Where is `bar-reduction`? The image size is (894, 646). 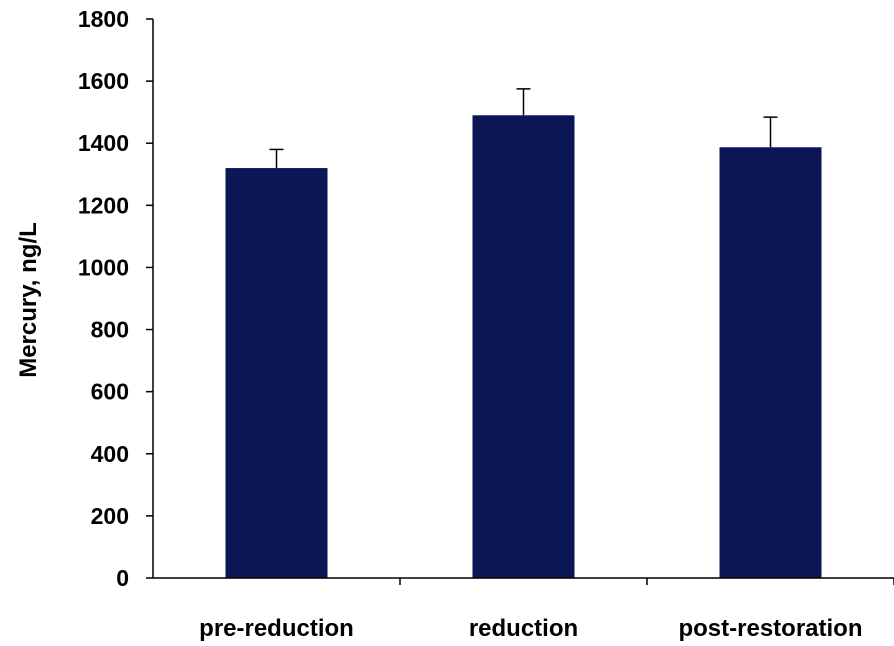 bar-reduction is located at coordinates (523, 347).